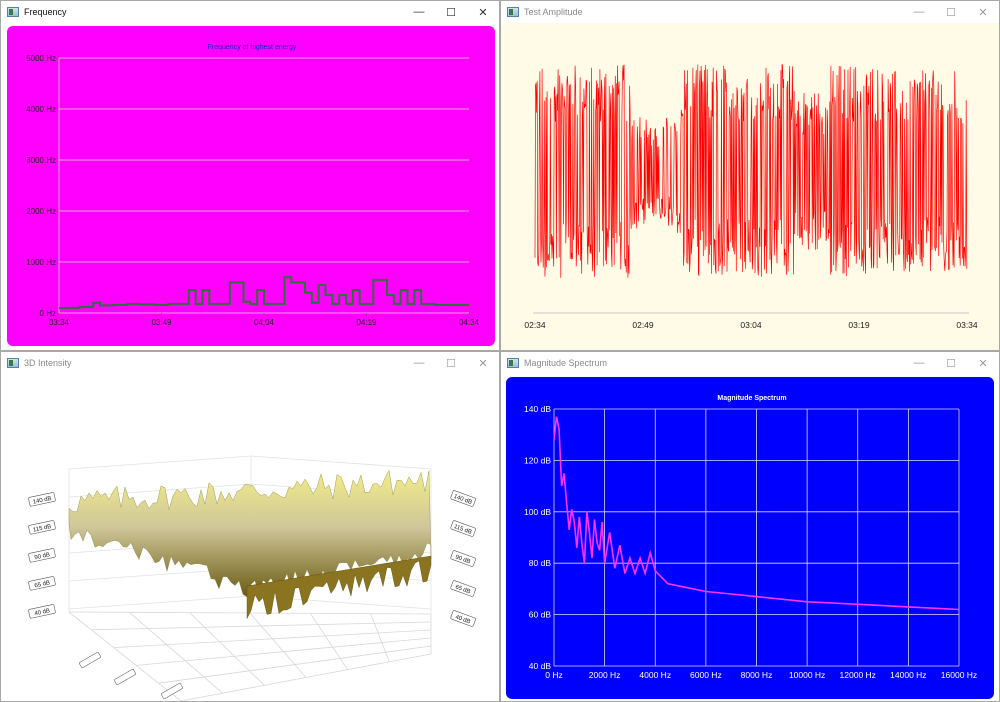 The height and width of the screenshot is (702, 1000). What do you see at coordinates (264, 292) in the screenshot?
I see `frequency-series-line` at bounding box center [264, 292].